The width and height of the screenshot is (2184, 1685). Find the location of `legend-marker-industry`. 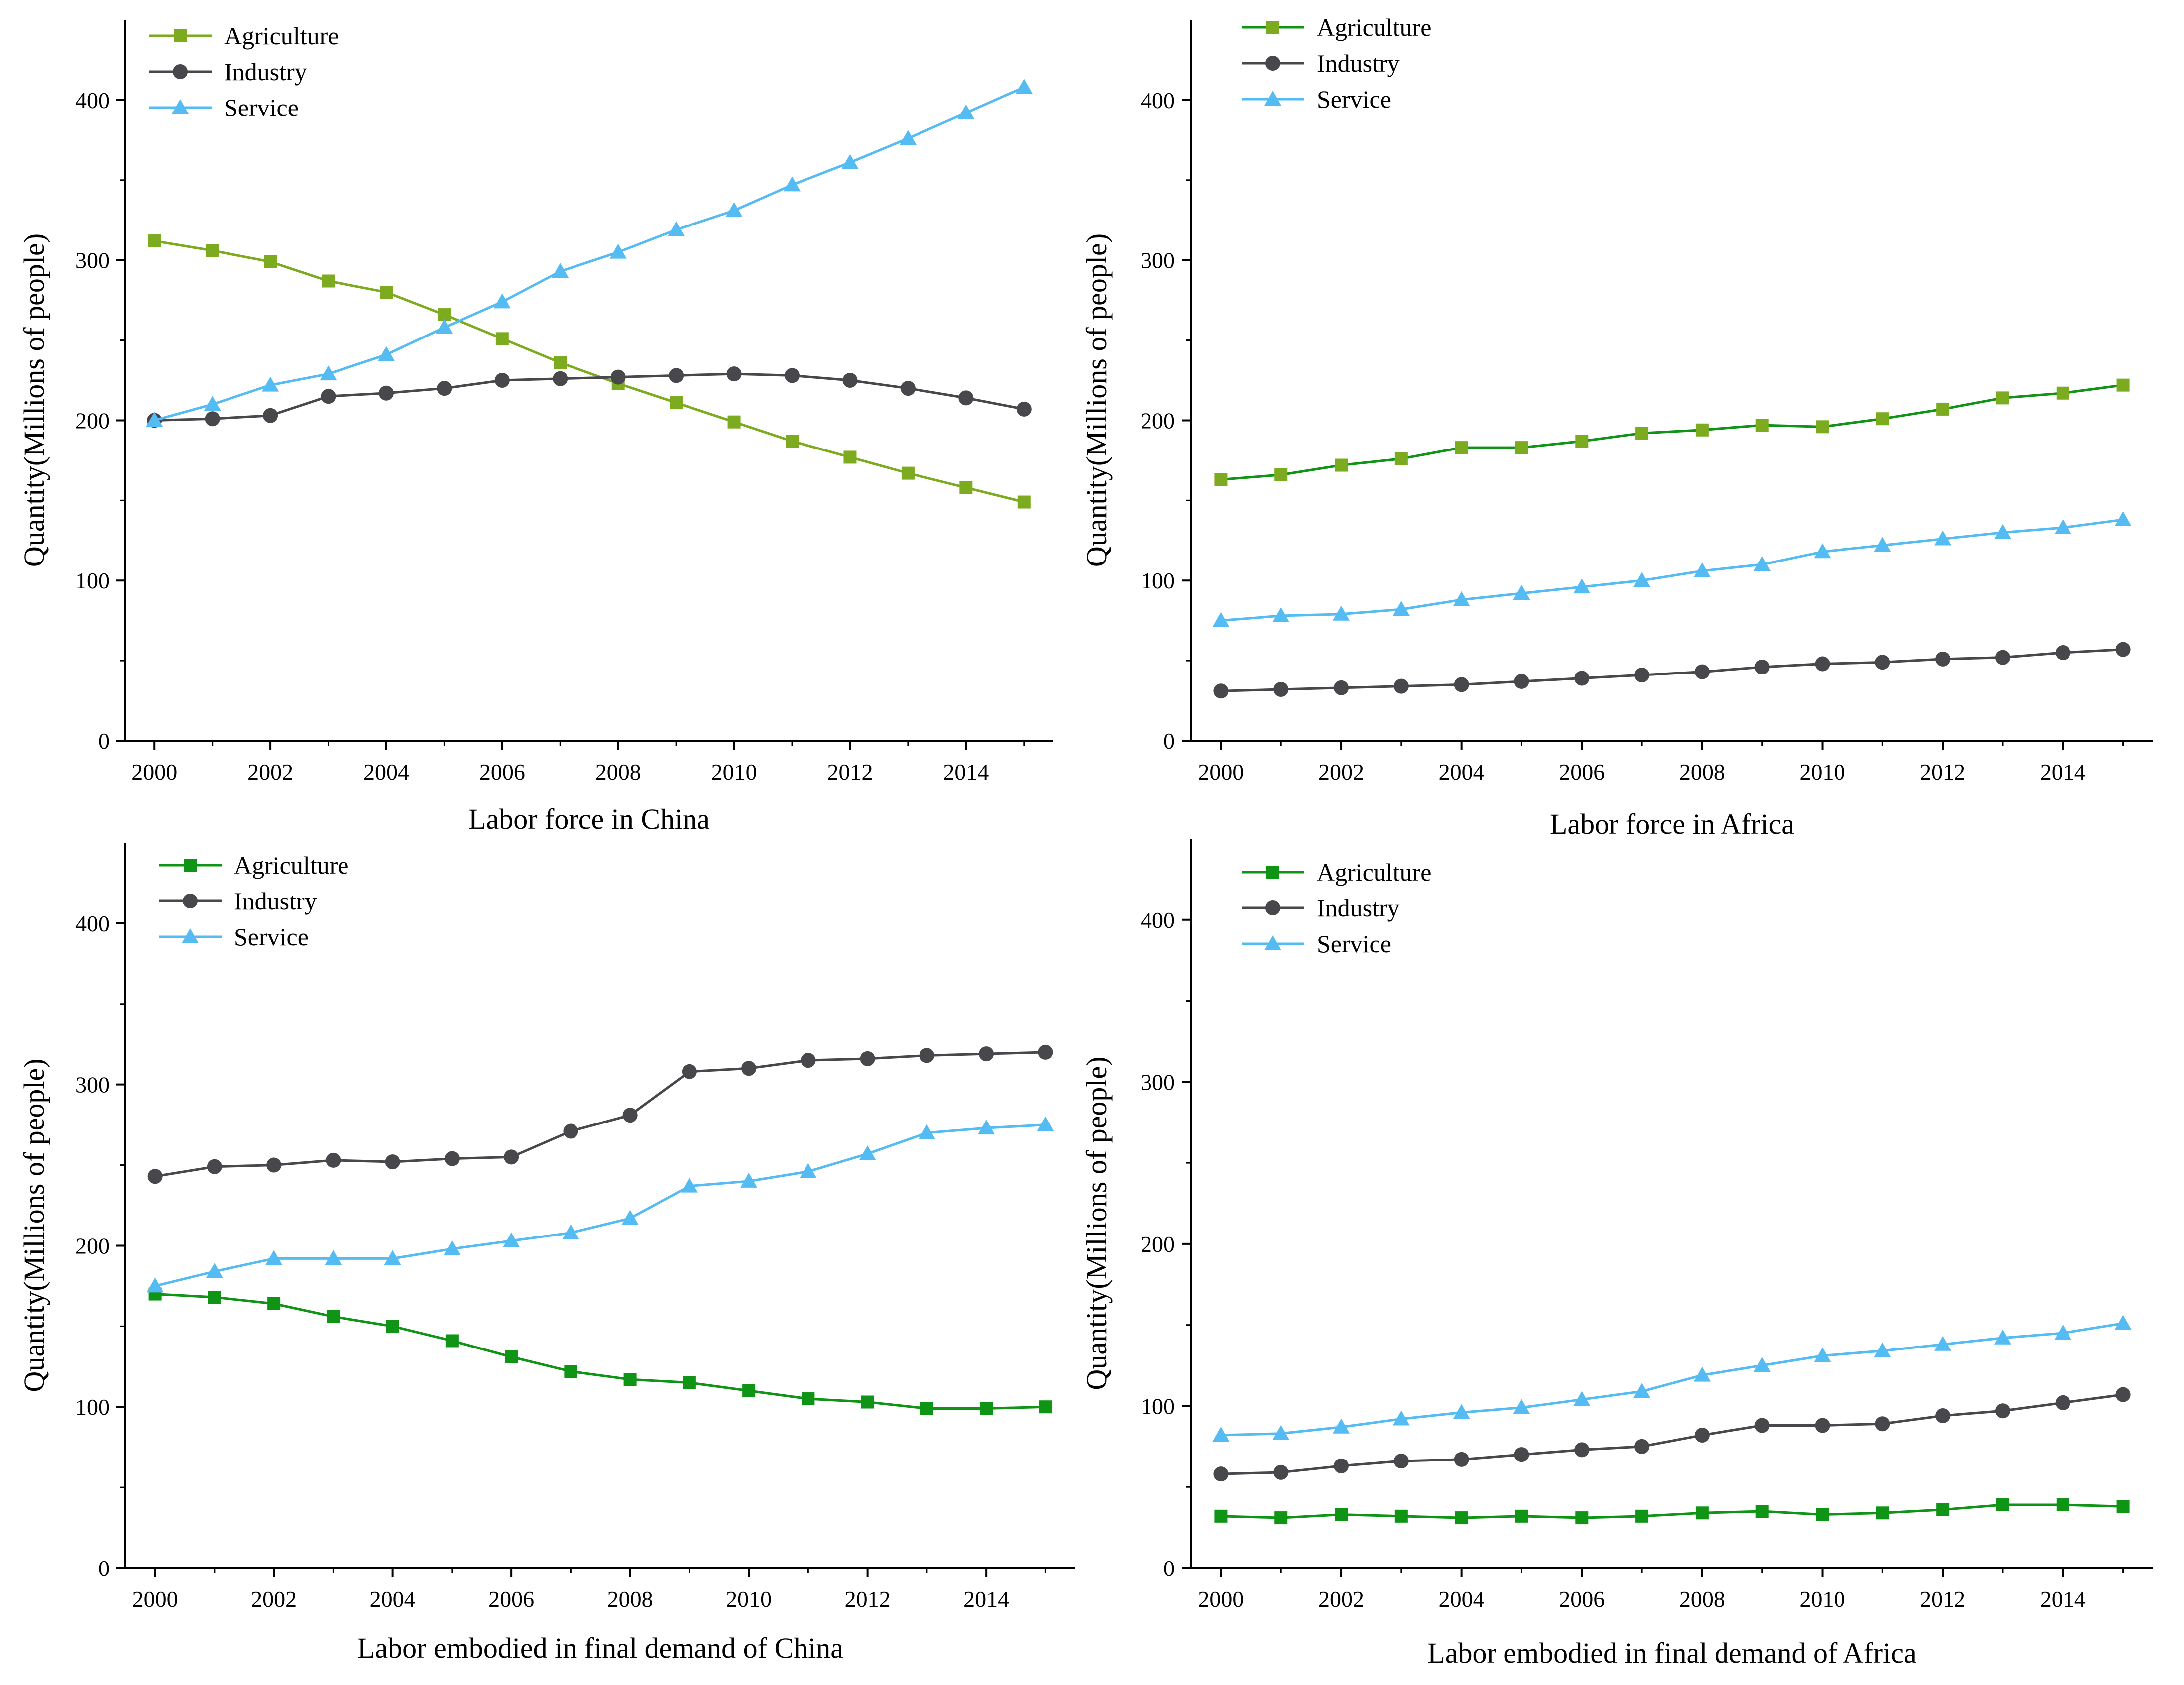

legend-marker-industry is located at coordinates (1272, 64).